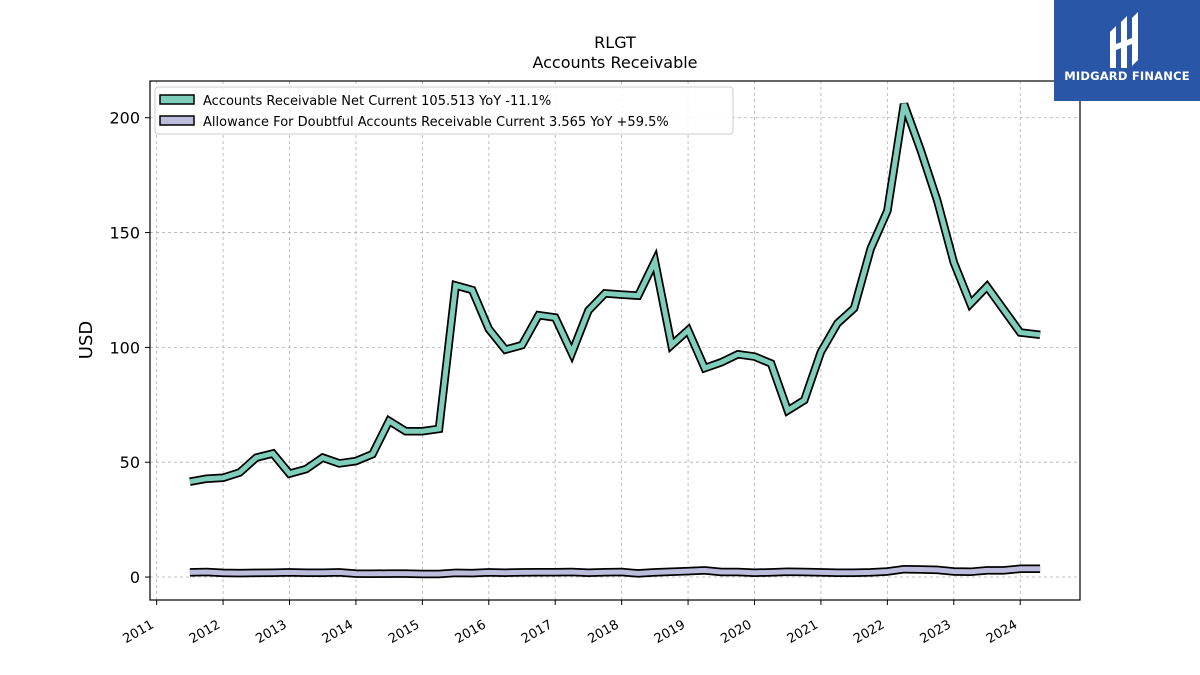  What do you see at coordinates (471, 632) in the screenshot?
I see `x-tick-label: 2016` at bounding box center [471, 632].